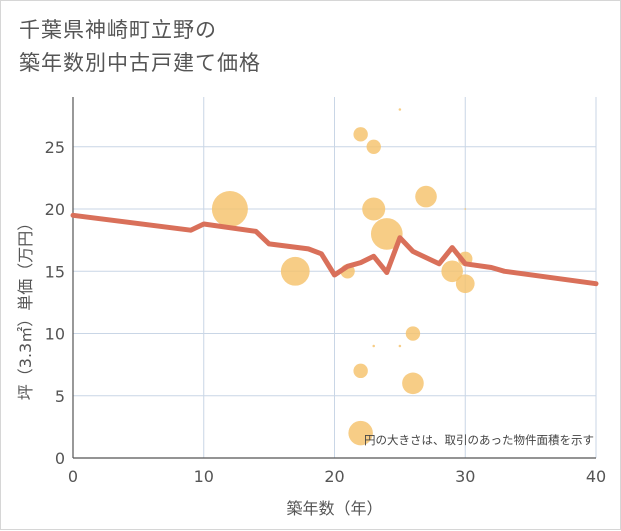  I want to click on y-tick-label-5: 5, so click(60, 396).